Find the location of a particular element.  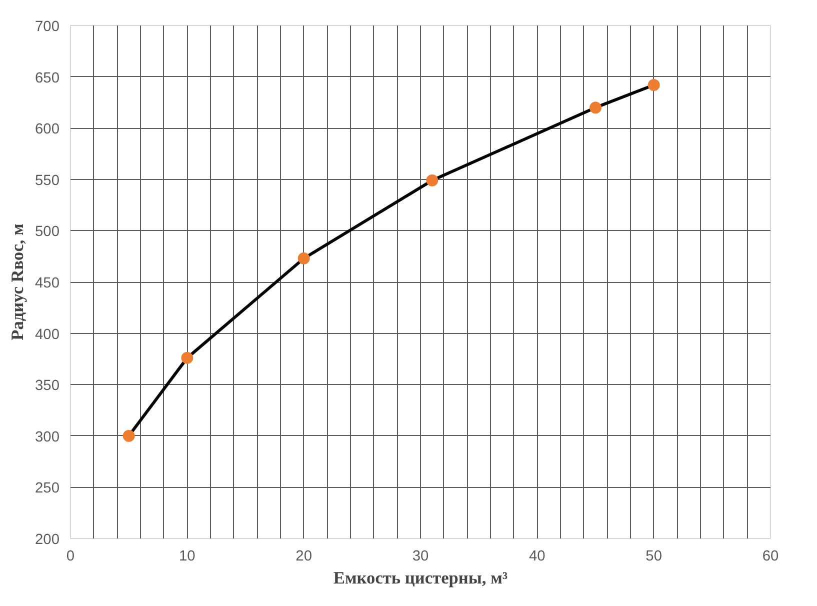

y-tick-label: 650 is located at coordinates (47, 78).